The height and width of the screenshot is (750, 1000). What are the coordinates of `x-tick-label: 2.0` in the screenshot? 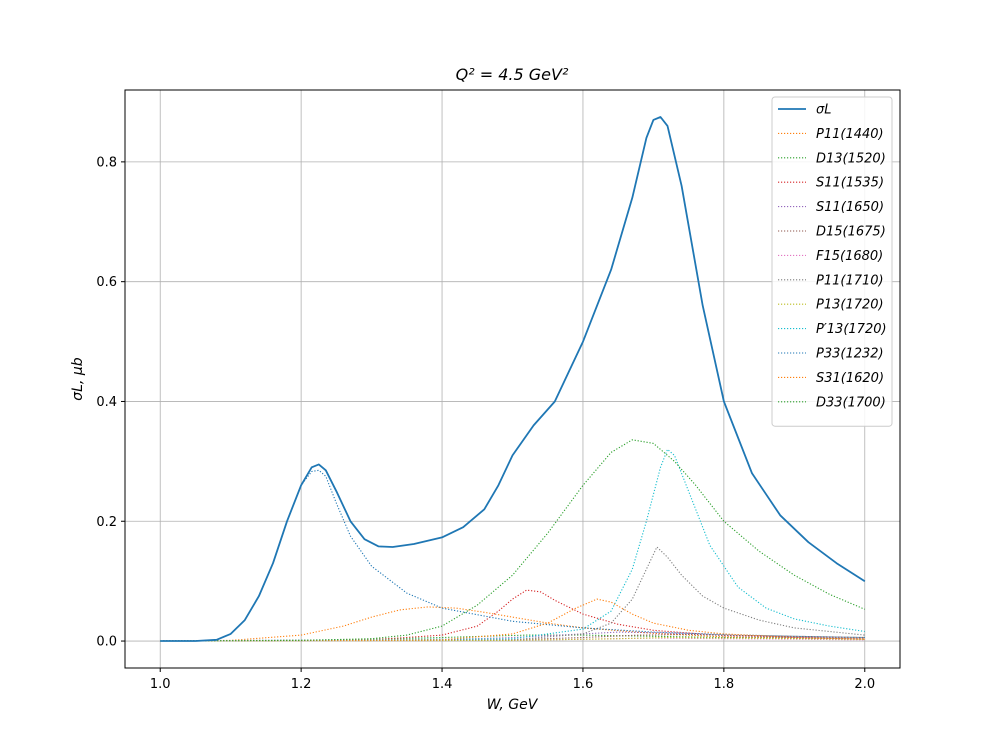 It's located at (864, 684).